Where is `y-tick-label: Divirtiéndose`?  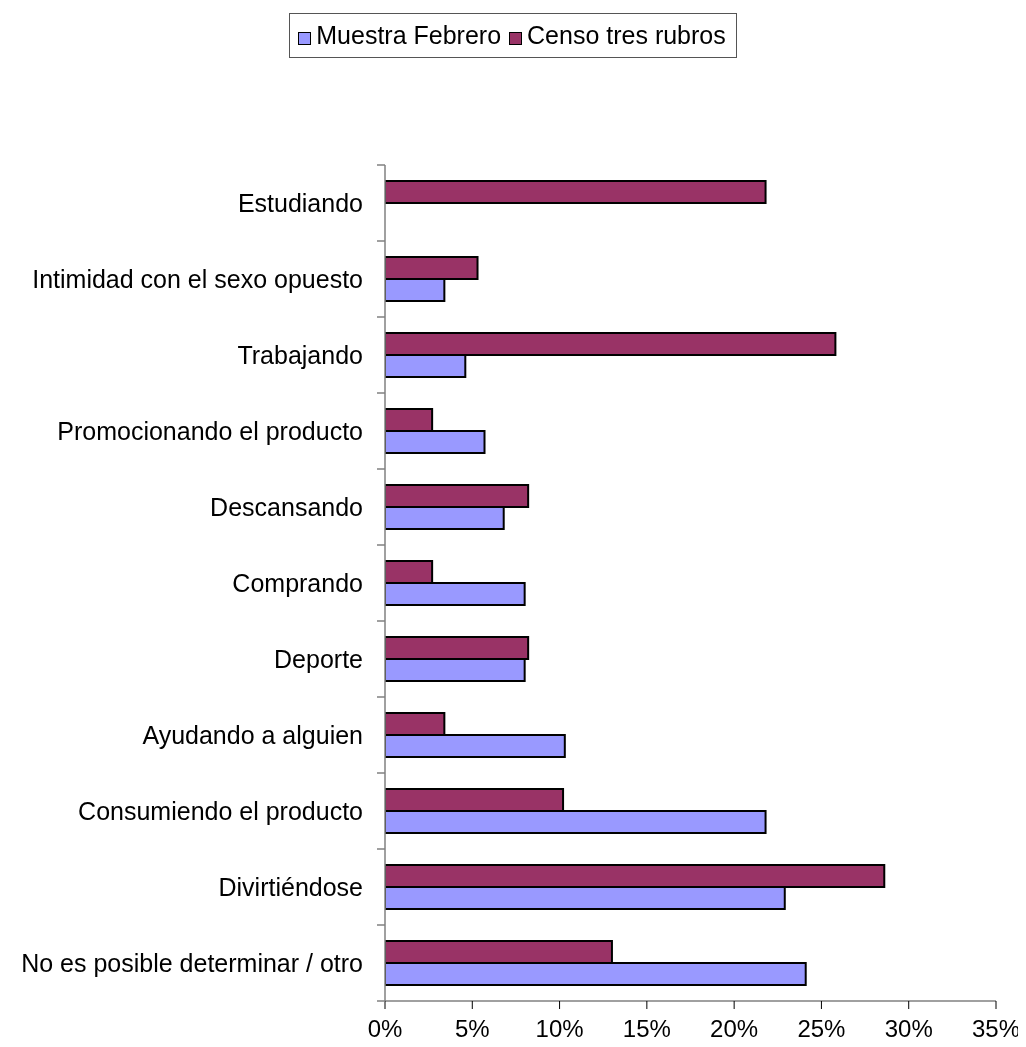
y-tick-label: Divirtiéndose is located at coordinates (290, 886).